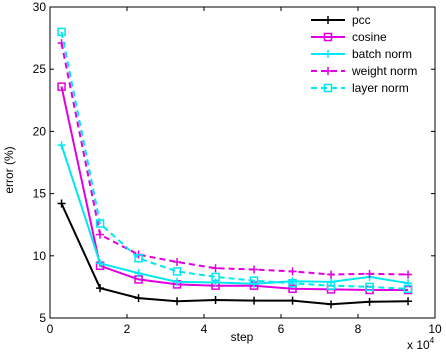 This screenshot has height=356, width=446. What do you see at coordinates (40, 7) in the screenshot?
I see `y-tick-label: 30` at bounding box center [40, 7].